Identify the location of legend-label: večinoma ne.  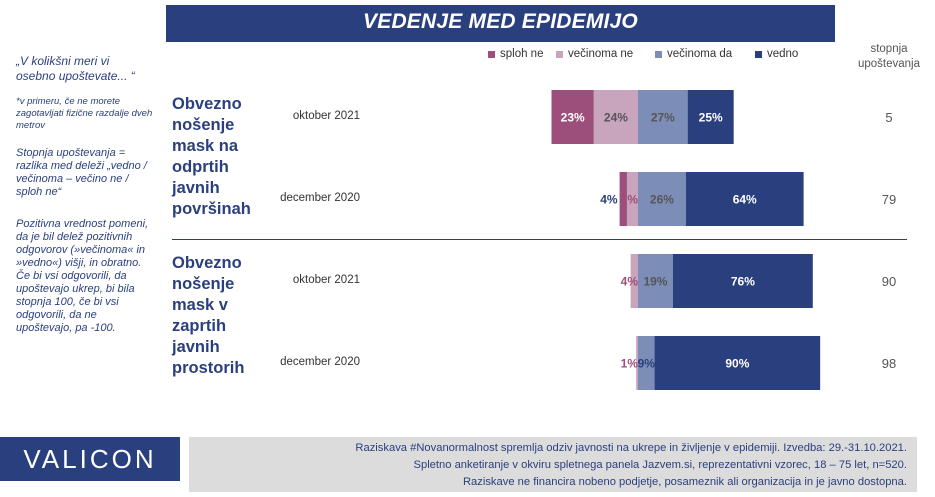
(601, 54).